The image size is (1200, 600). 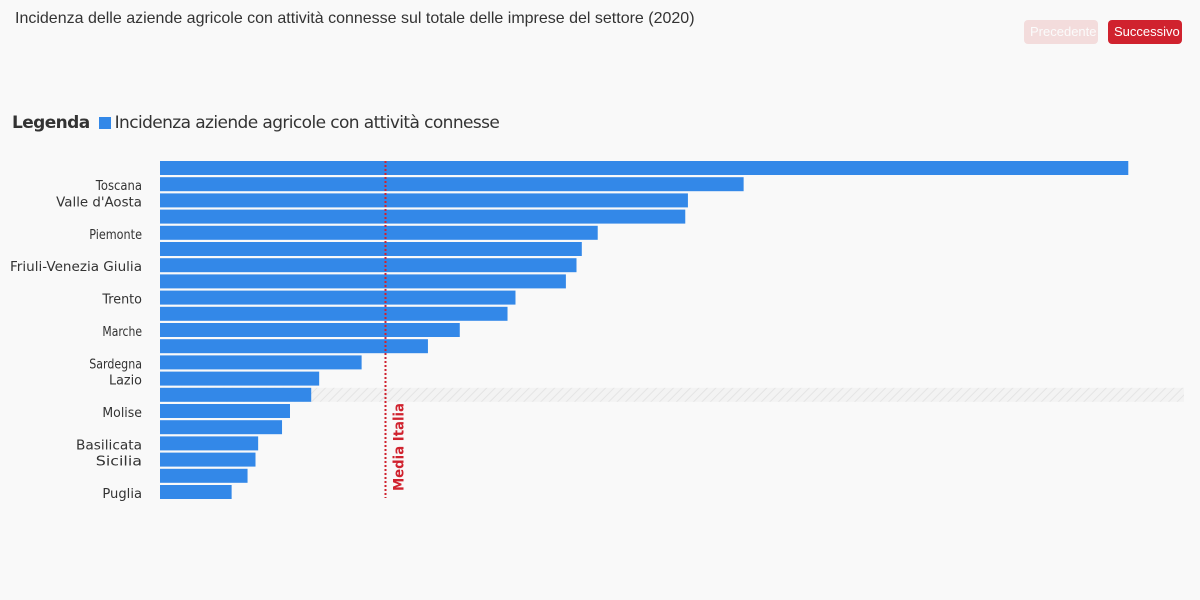 I want to click on category-label: Valle d'Aosta, so click(x=99, y=202).